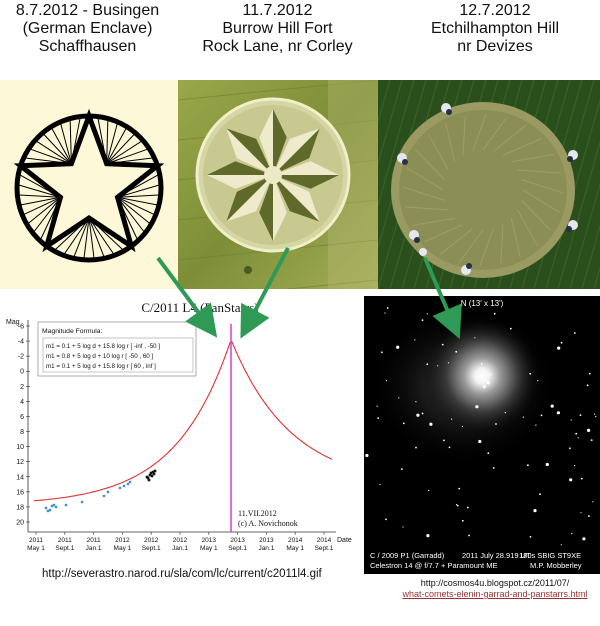 The width and height of the screenshot is (600, 626). What do you see at coordinates (495, 583) in the screenshot?
I see `comet-source-url-line1: http://cosmos4u.blogspot.cz/2011/07/` at bounding box center [495, 583].